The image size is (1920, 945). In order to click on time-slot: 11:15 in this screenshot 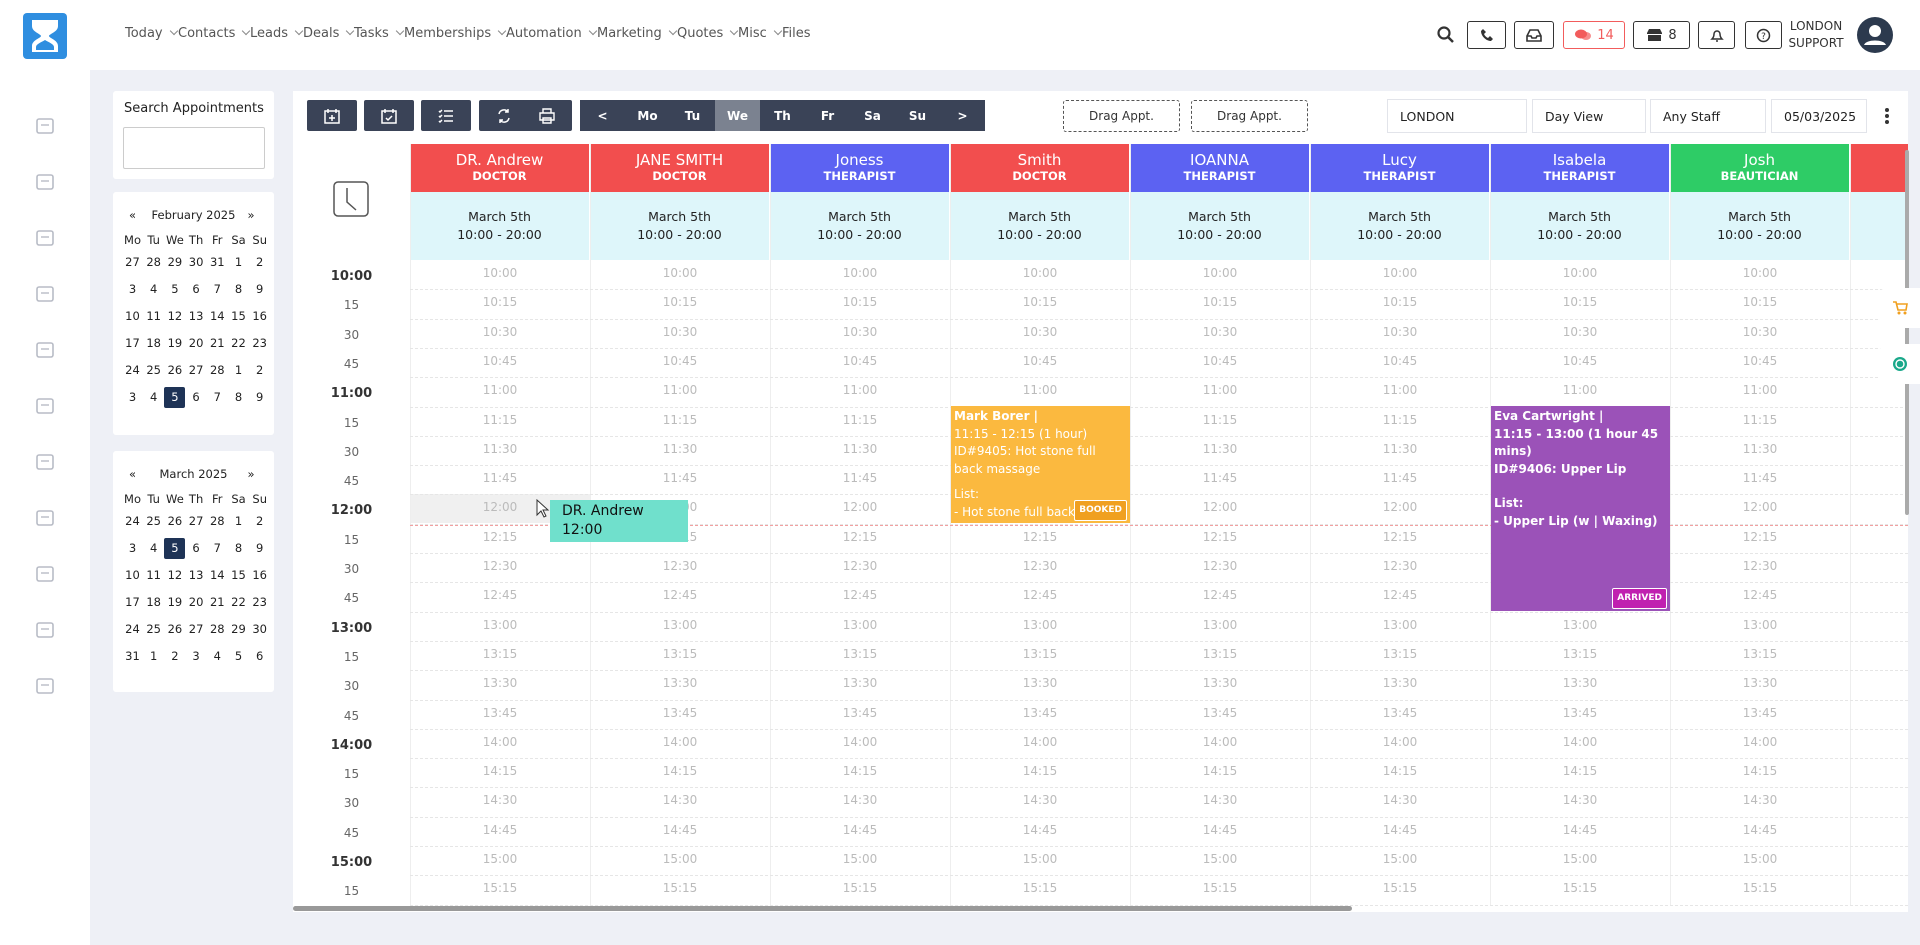, I will do `click(1220, 419)`.